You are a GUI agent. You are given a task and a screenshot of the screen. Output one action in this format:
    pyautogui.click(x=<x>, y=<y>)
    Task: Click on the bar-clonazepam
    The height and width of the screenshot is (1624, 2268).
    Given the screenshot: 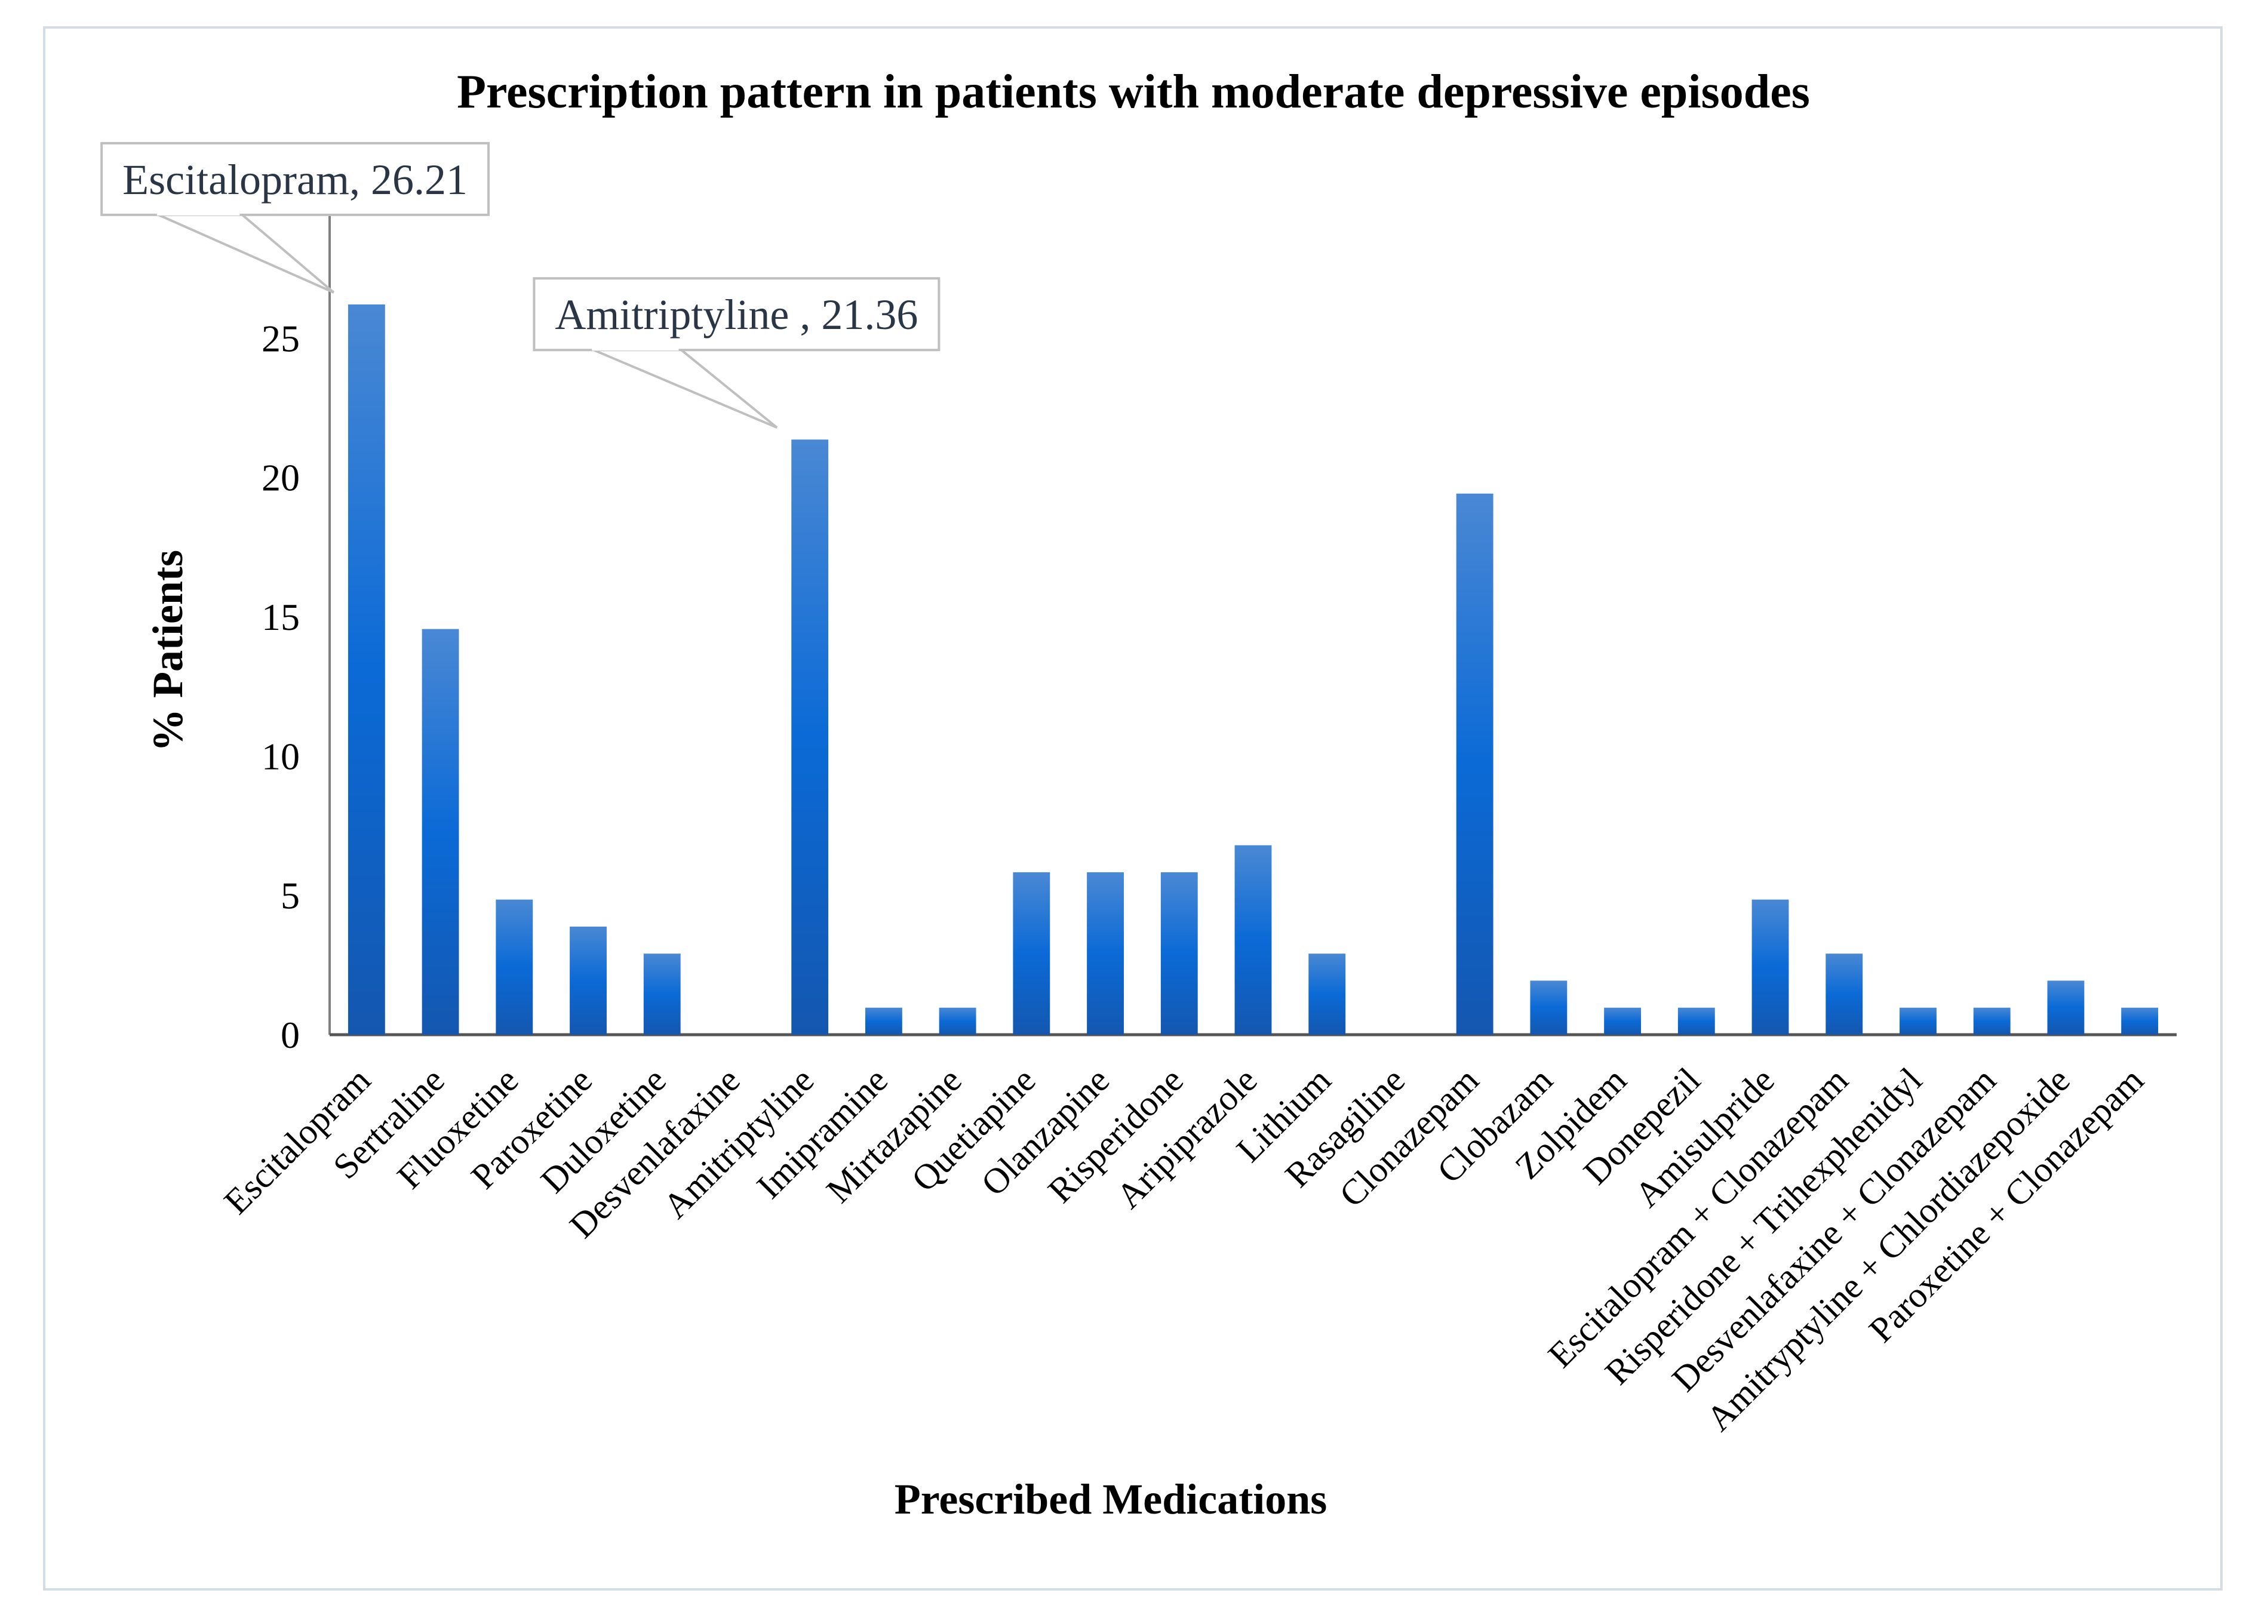 What is the action you would take?
    pyautogui.click(x=1474, y=764)
    